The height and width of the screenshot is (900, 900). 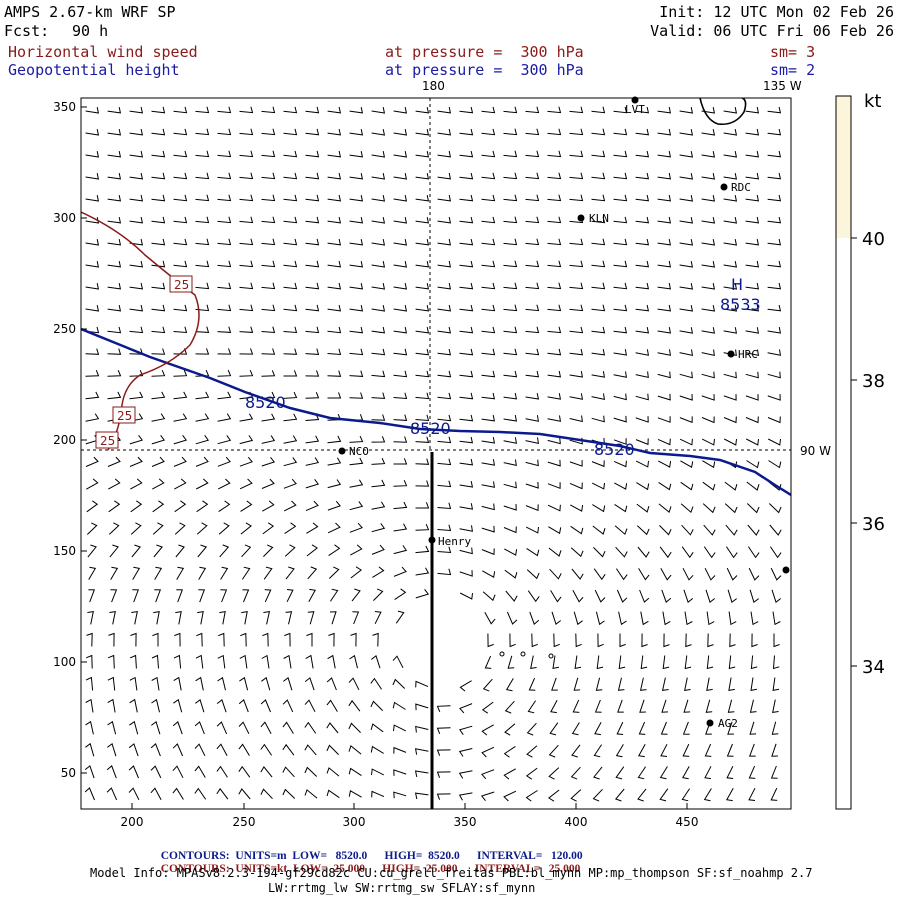 What do you see at coordinates (433, 86) in the screenshot?
I see `meridian-top-label: 180` at bounding box center [433, 86].